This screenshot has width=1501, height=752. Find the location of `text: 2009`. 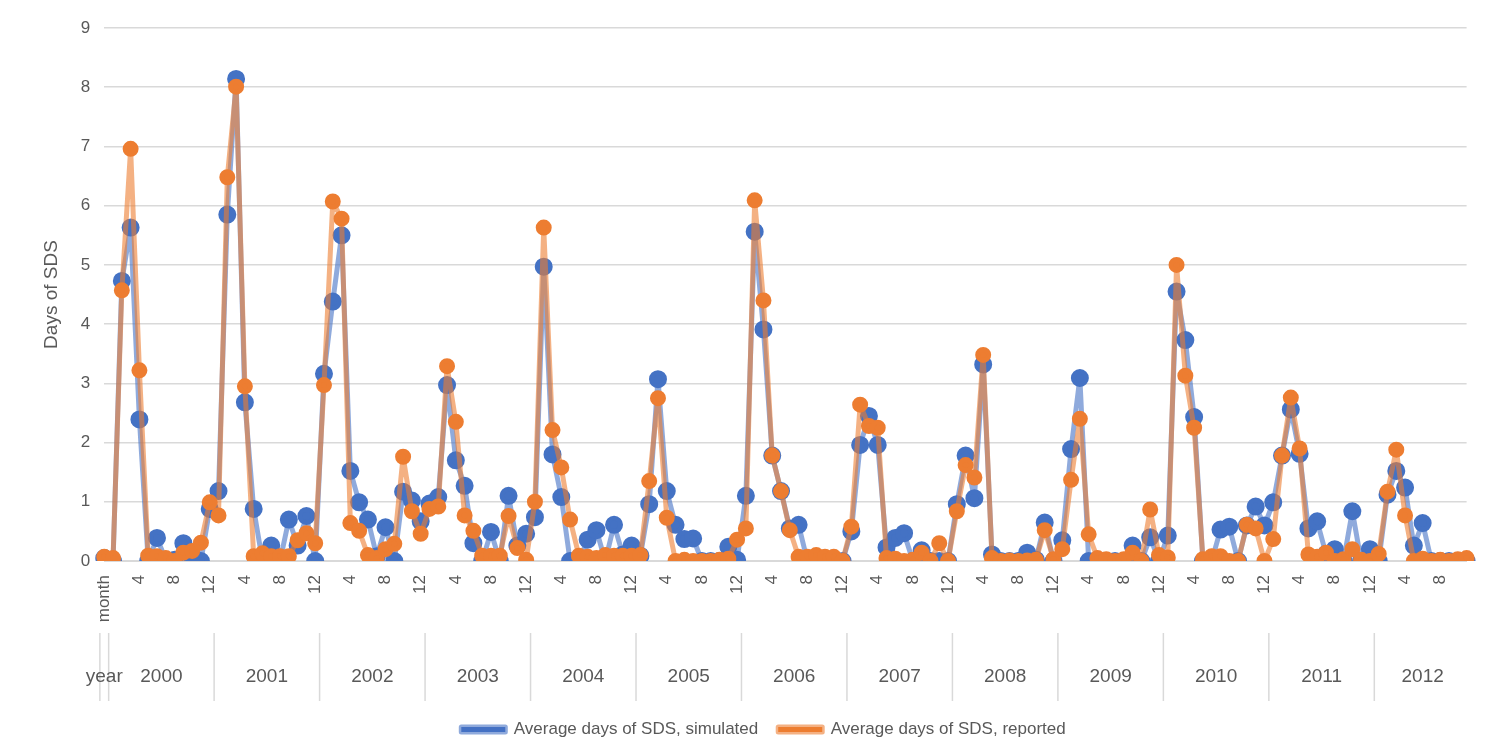

text: 2009 is located at coordinates (1110, 676).